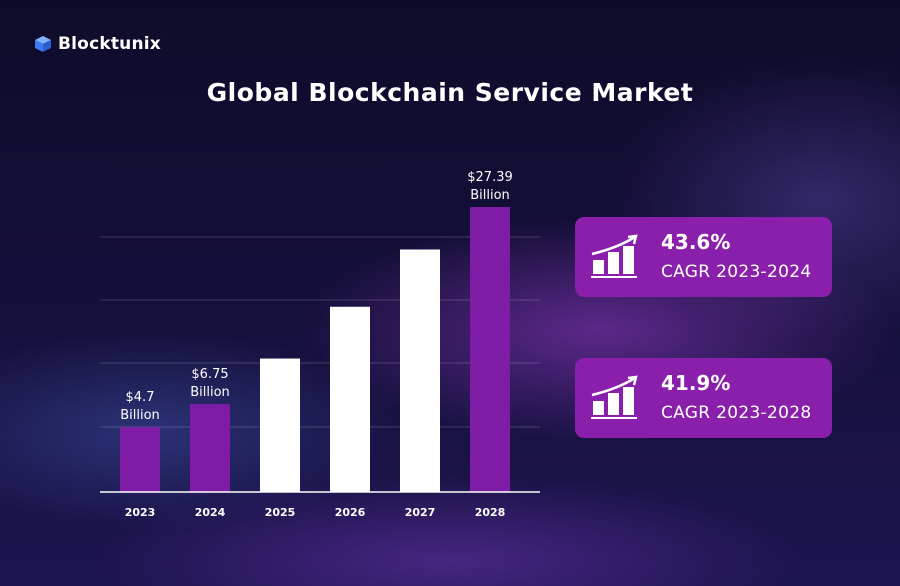 The height and width of the screenshot is (586, 900). I want to click on stat-card-cagr-2023-2028: 41.9% CAGR 2023-2028, so click(703, 398).